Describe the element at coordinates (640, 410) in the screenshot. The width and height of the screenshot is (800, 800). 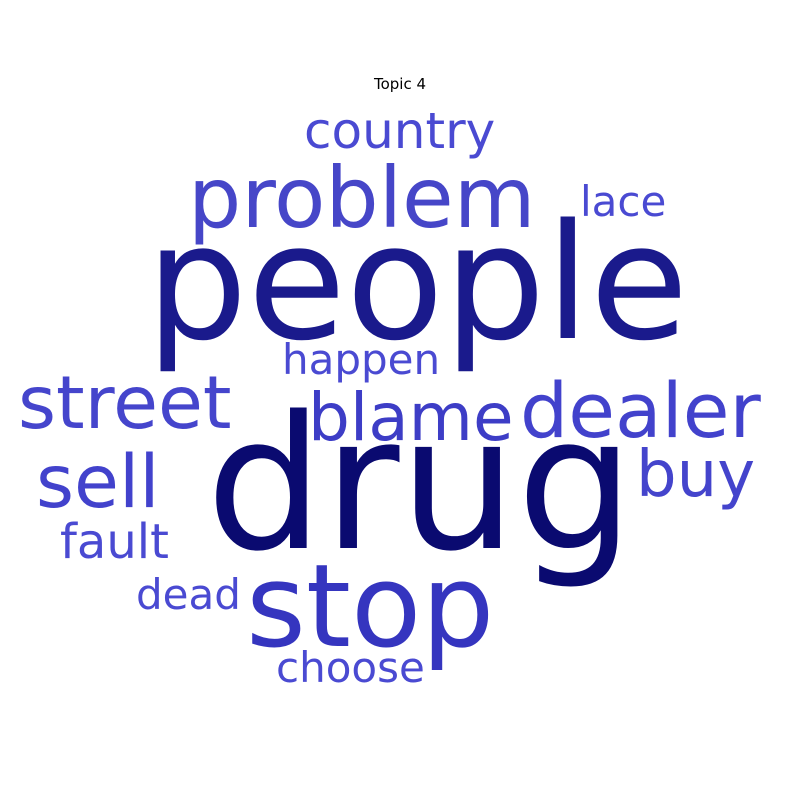
I see `word-dealer: dealer` at that location.